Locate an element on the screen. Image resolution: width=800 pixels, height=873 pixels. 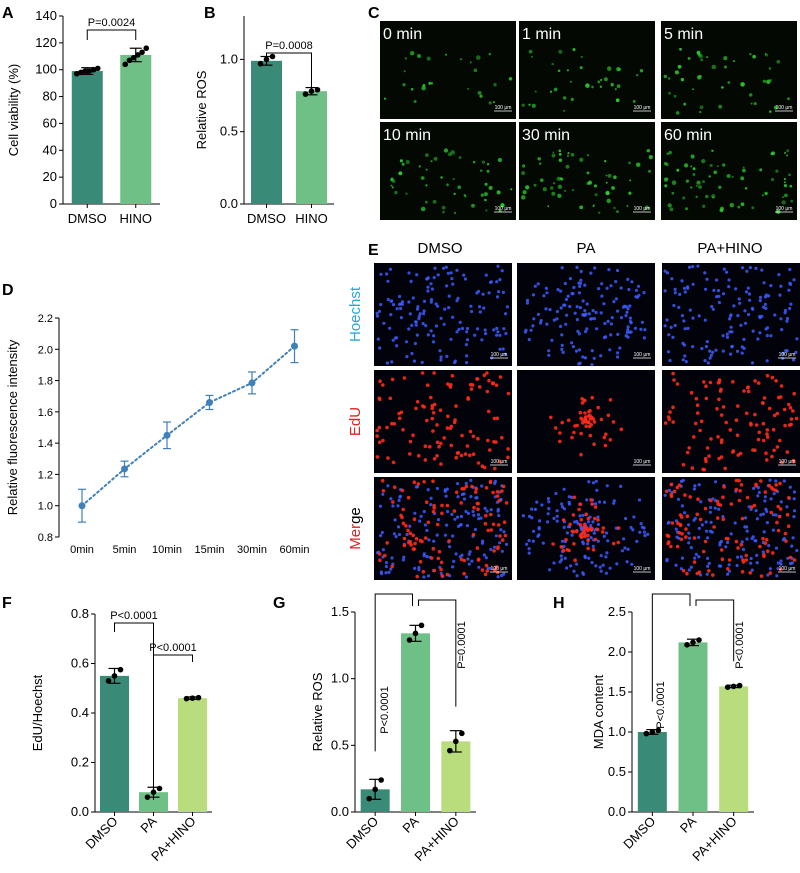
micrograph-background is located at coordinates (731, 528).